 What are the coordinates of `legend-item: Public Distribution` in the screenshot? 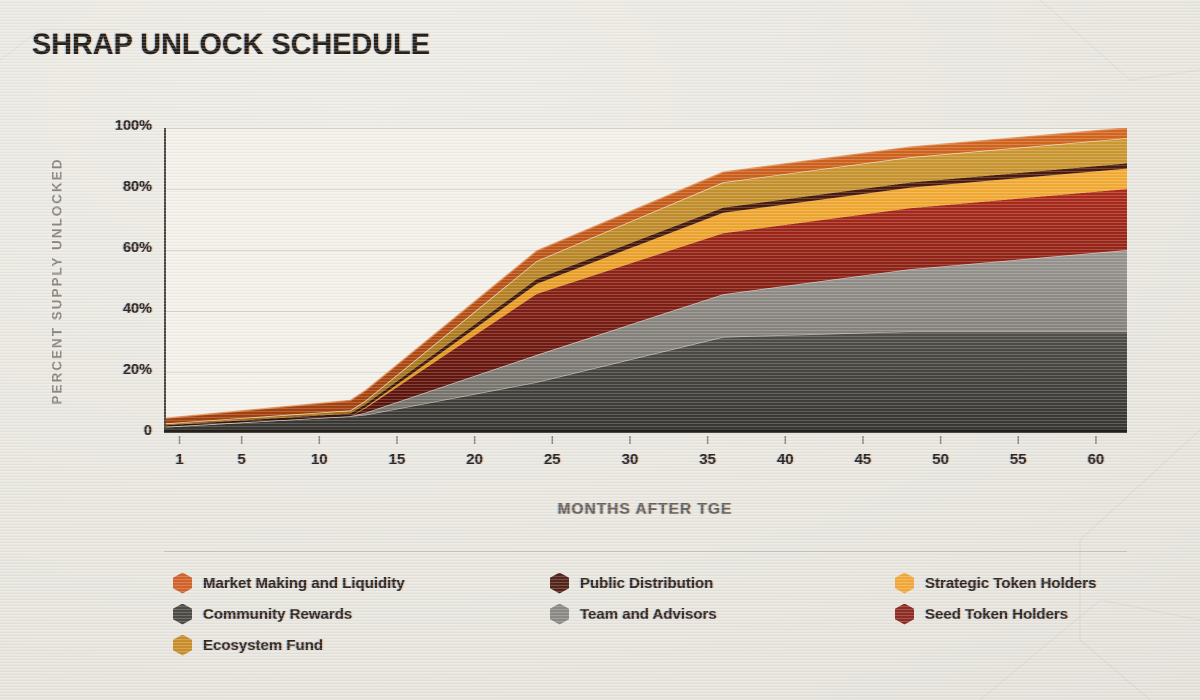 It's located at (722, 583).